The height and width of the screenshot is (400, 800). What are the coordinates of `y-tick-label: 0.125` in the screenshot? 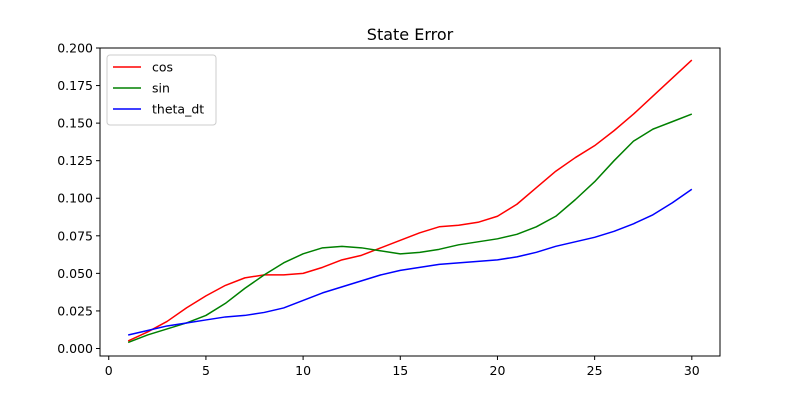 It's located at (75, 160).